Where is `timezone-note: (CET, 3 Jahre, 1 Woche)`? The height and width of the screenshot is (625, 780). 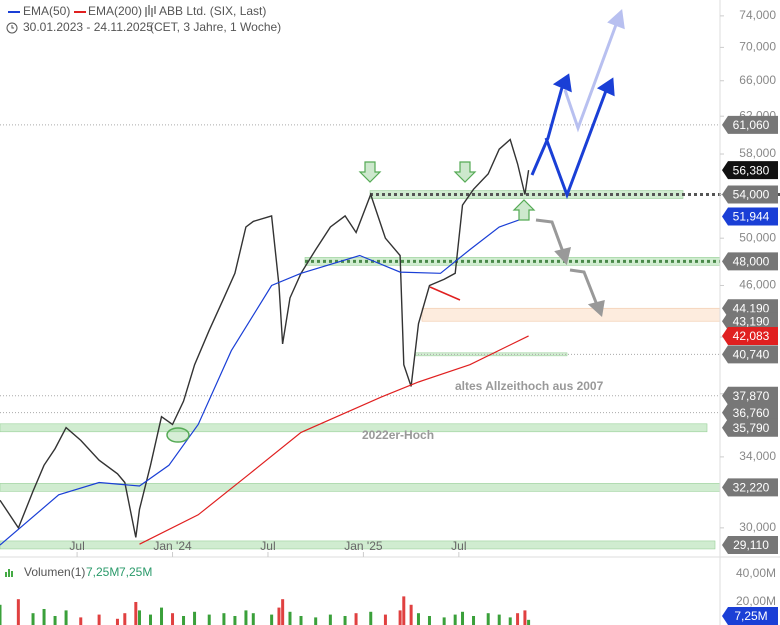 timezone-note: (CET, 3 Jahre, 1 Woche) is located at coordinates (215, 27).